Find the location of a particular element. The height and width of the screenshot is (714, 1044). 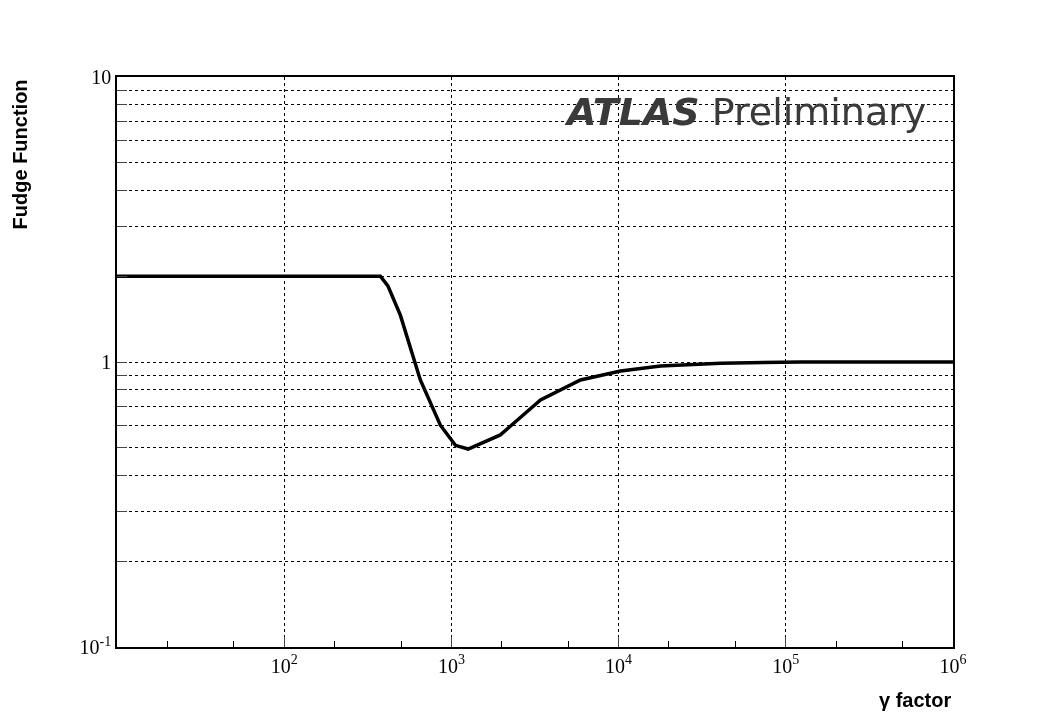

x-tick-label: 10$^{4}$ is located at coordinates (619, 664).